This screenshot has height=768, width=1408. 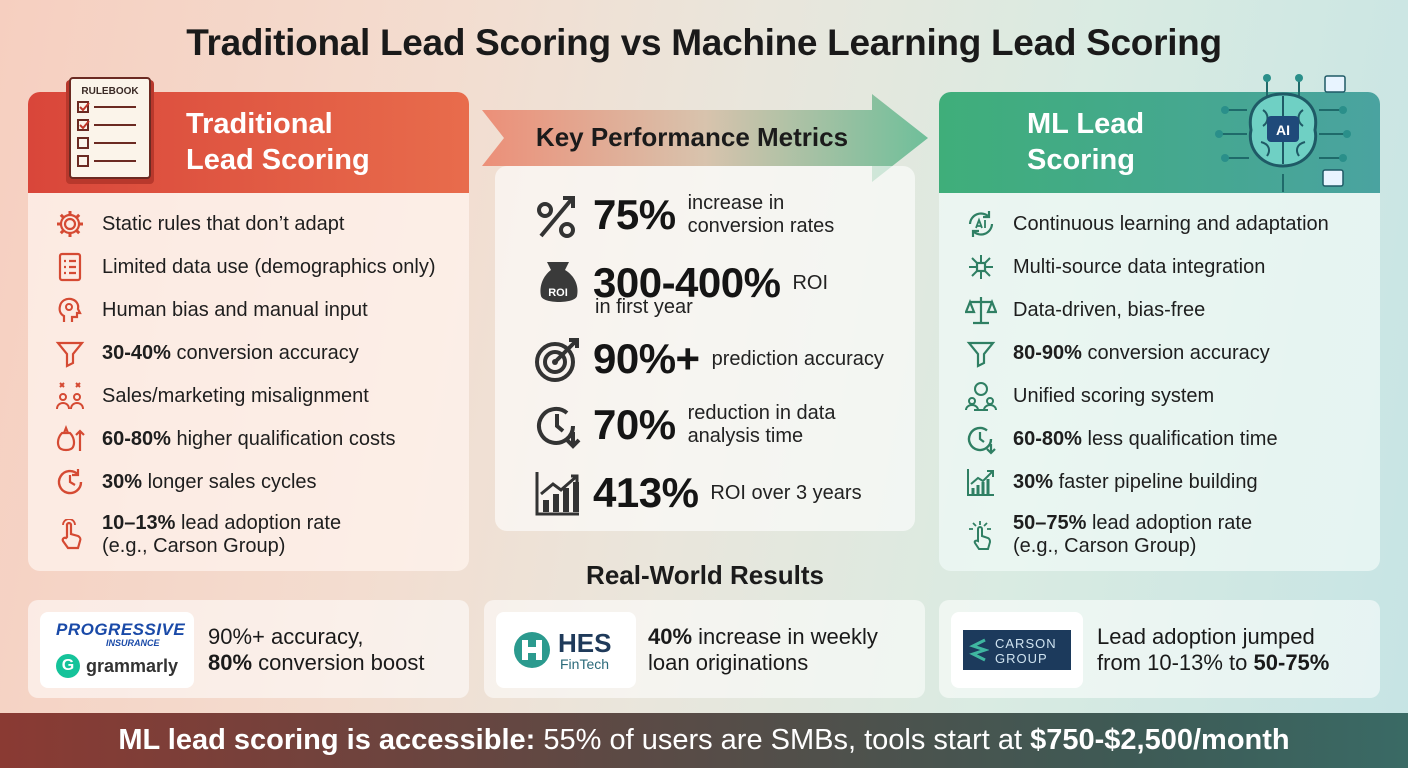 I want to click on target-icon, so click(x=557, y=360).